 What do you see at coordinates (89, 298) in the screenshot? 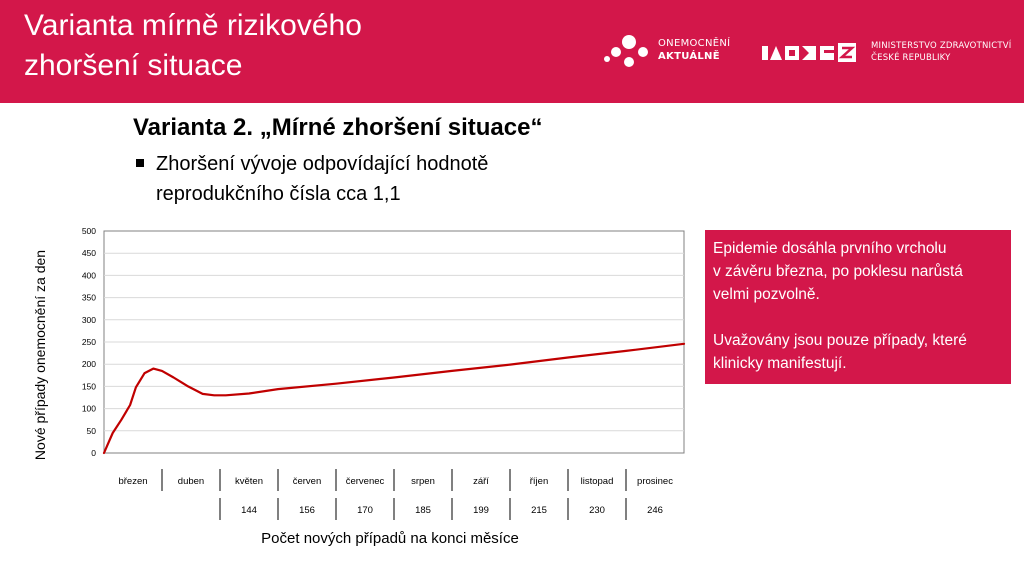
I see `y-tick-label: 350` at bounding box center [89, 298].